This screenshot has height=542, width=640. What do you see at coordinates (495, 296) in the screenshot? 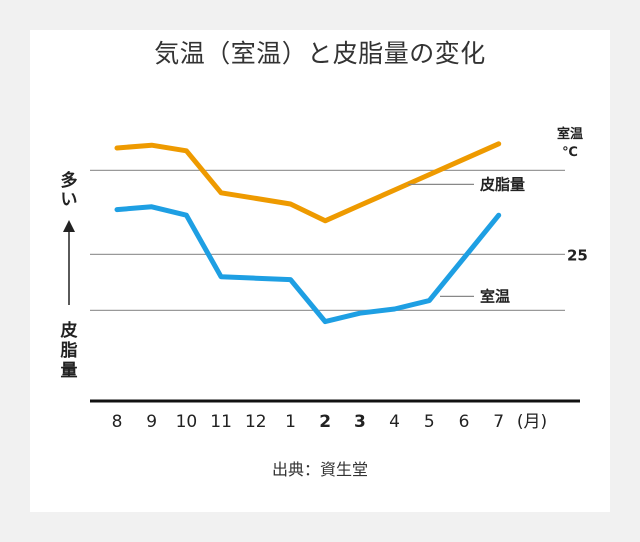
I see `series-label-1: 室温` at bounding box center [495, 296].